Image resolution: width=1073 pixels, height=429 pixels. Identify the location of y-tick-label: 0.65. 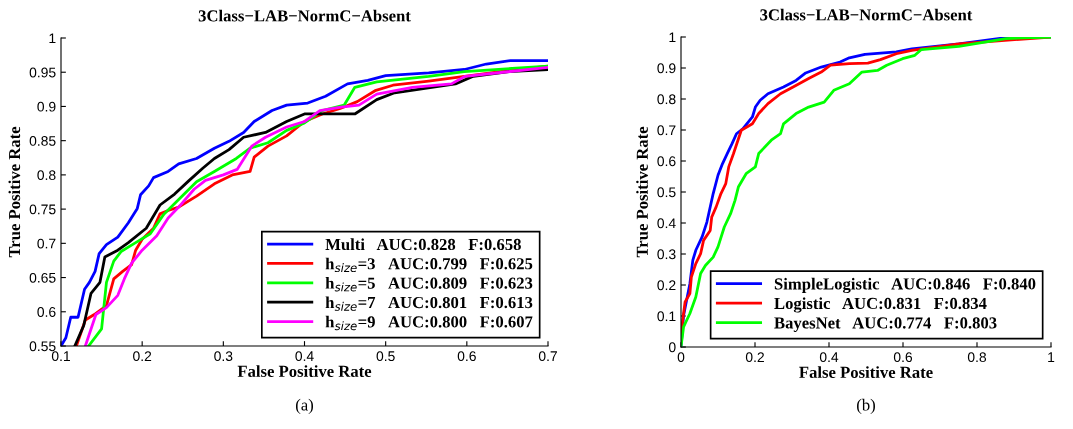
(42, 277).